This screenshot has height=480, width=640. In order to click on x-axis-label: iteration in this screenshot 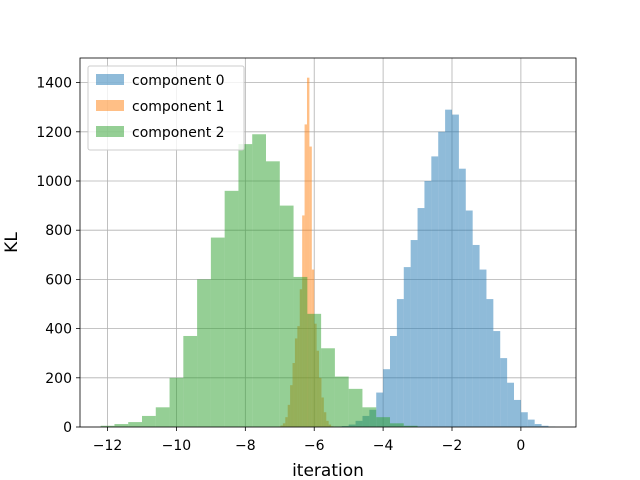, I will do `click(328, 470)`.